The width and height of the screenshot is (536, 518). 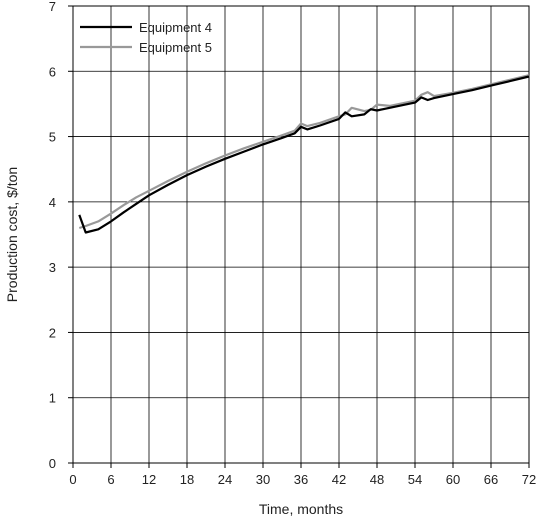 What do you see at coordinates (52, 267) in the screenshot?
I see `y-tick-label: 3` at bounding box center [52, 267].